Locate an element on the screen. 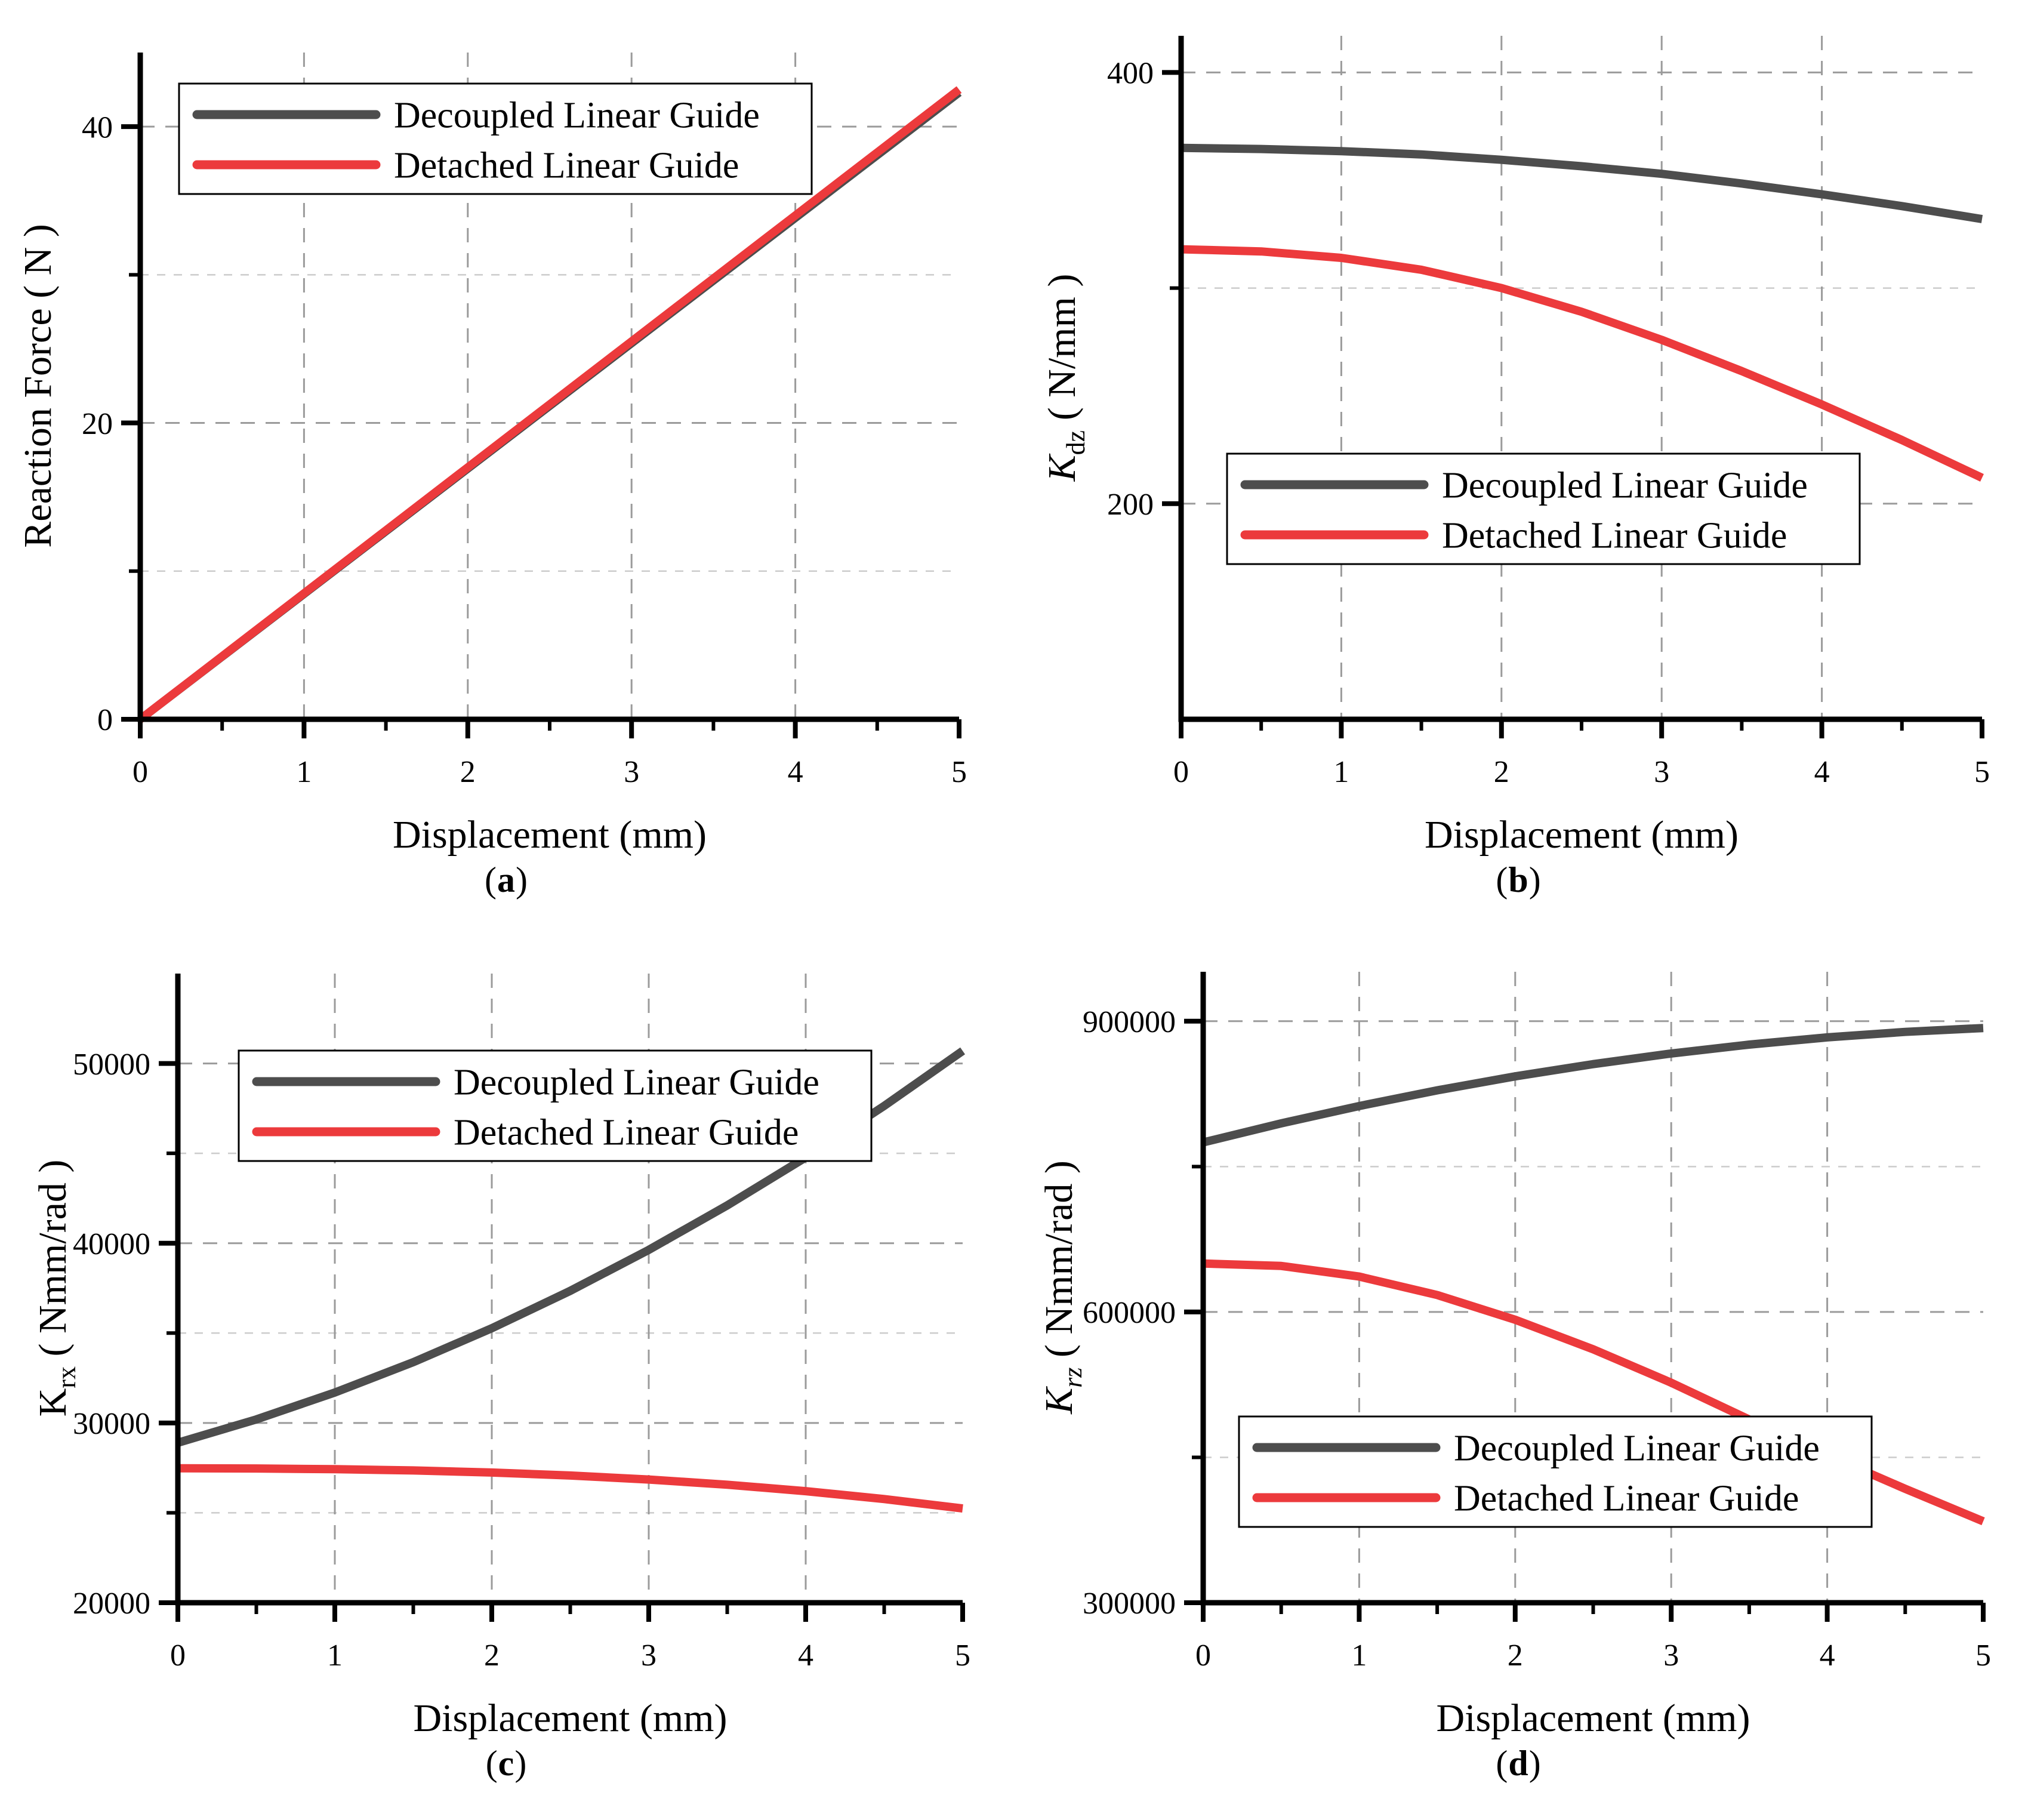 Image resolution: width=2025 pixels, height=1820 pixels. caption-b-open: ( is located at coordinates (1502, 880).